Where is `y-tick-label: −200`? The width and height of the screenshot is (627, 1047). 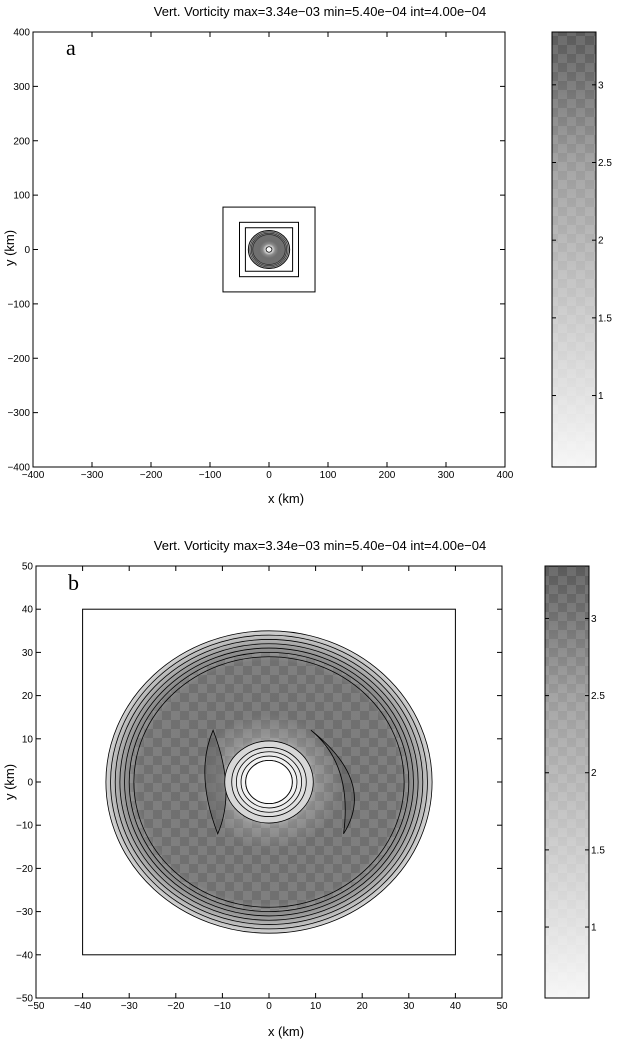
y-tick-label: −200 is located at coordinates (18, 359).